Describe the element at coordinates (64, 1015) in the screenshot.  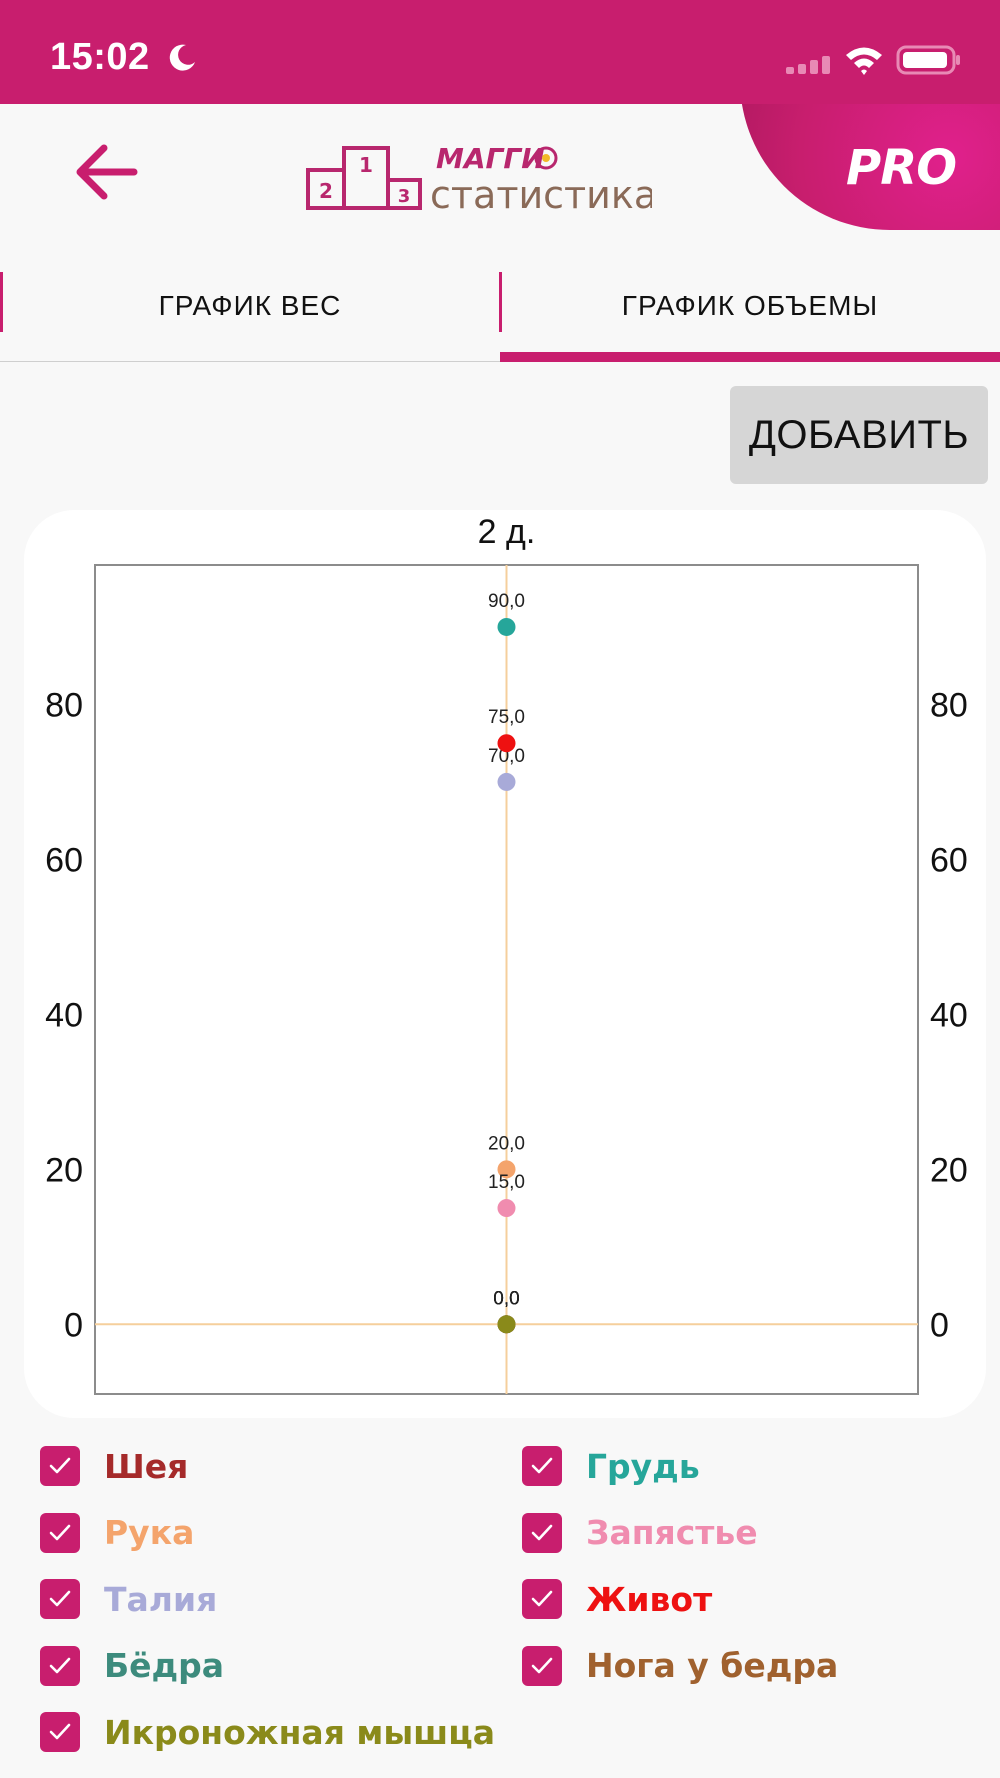
I see `y-tick-label-left: 40` at that location.